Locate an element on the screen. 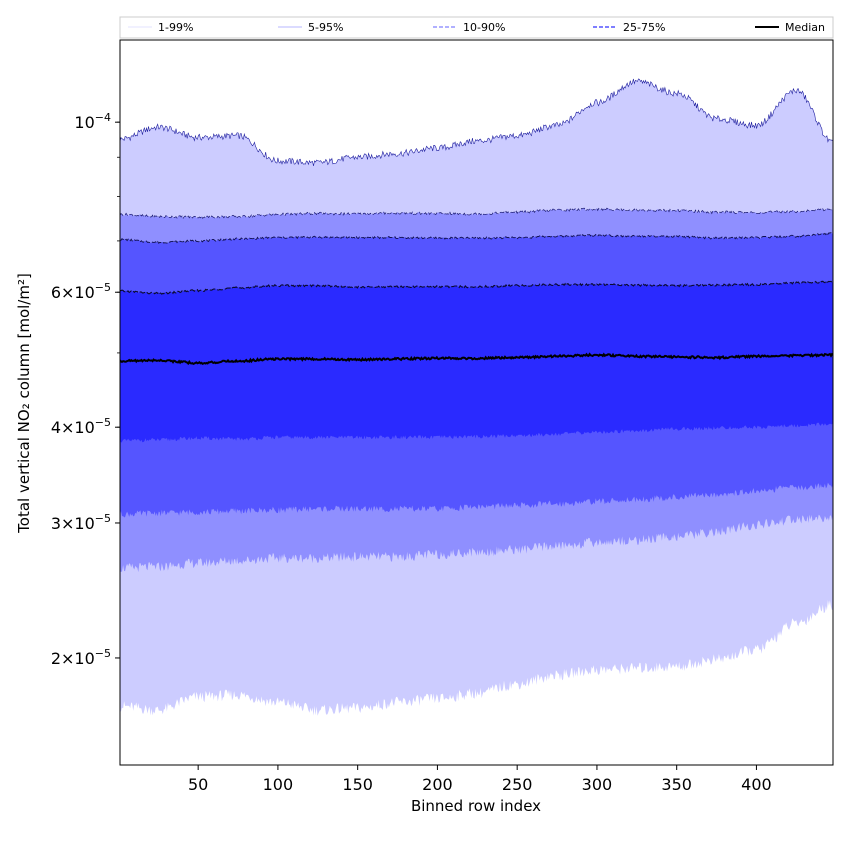 The image size is (850, 850). x-tick-label: 250 is located at coordinates (517, 784).